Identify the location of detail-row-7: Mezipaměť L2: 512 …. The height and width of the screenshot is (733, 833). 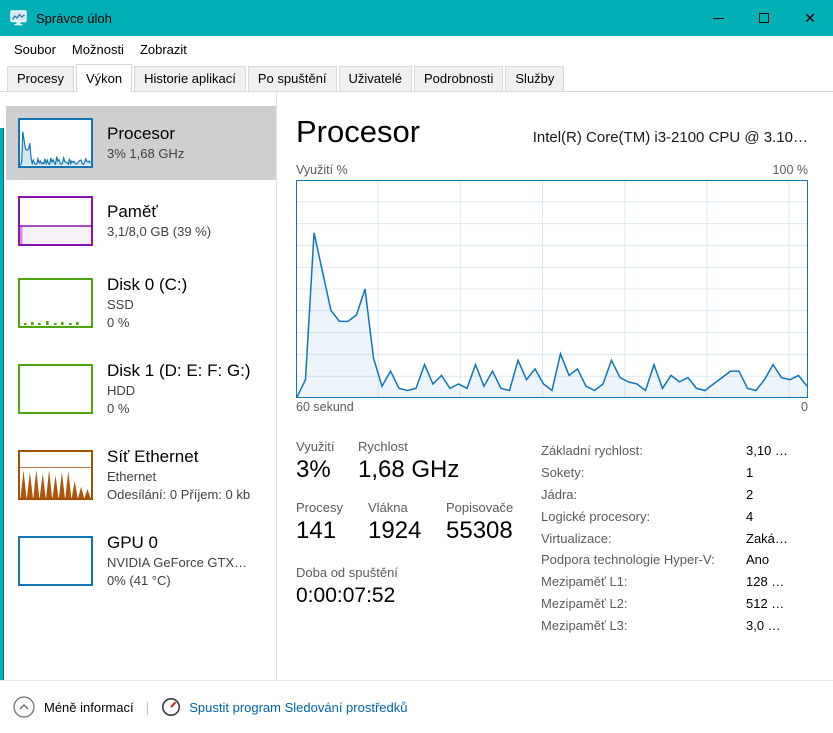
(674, 604).